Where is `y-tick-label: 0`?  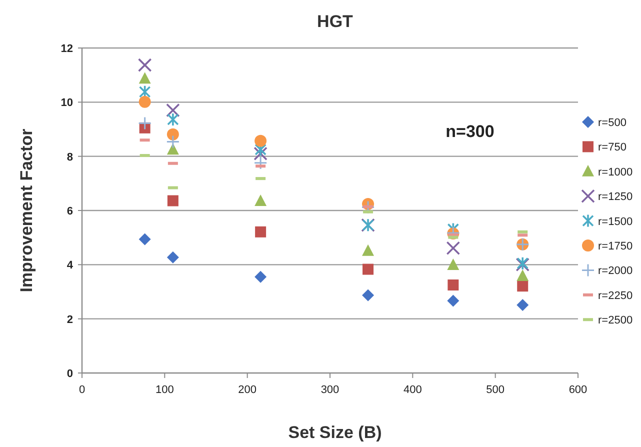 y-tick-label: 0 is located at coordinates (69, 374).